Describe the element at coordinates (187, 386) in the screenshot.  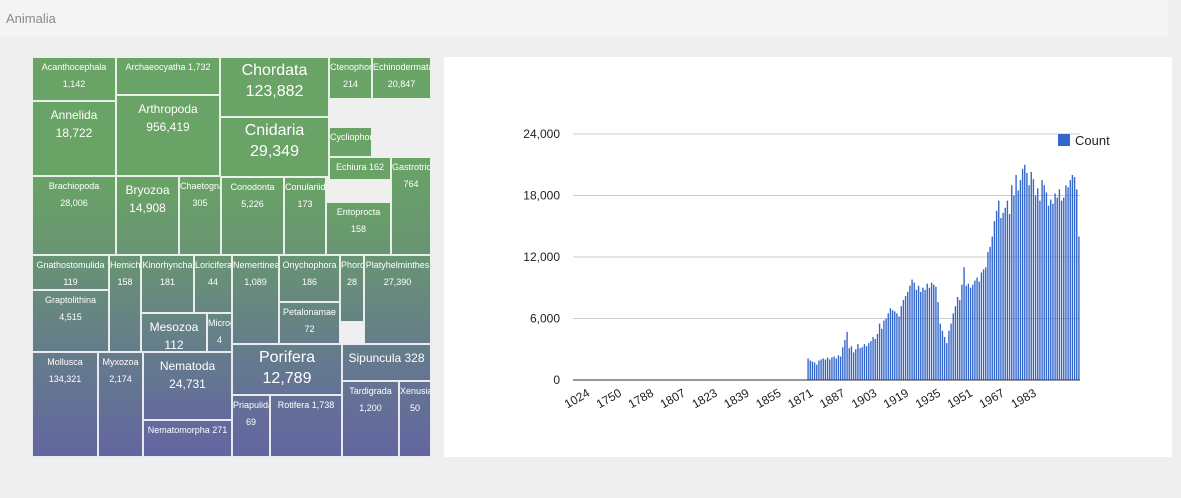
I see `treemap-tile-nematoda: Nematoda 24,731` at that location.